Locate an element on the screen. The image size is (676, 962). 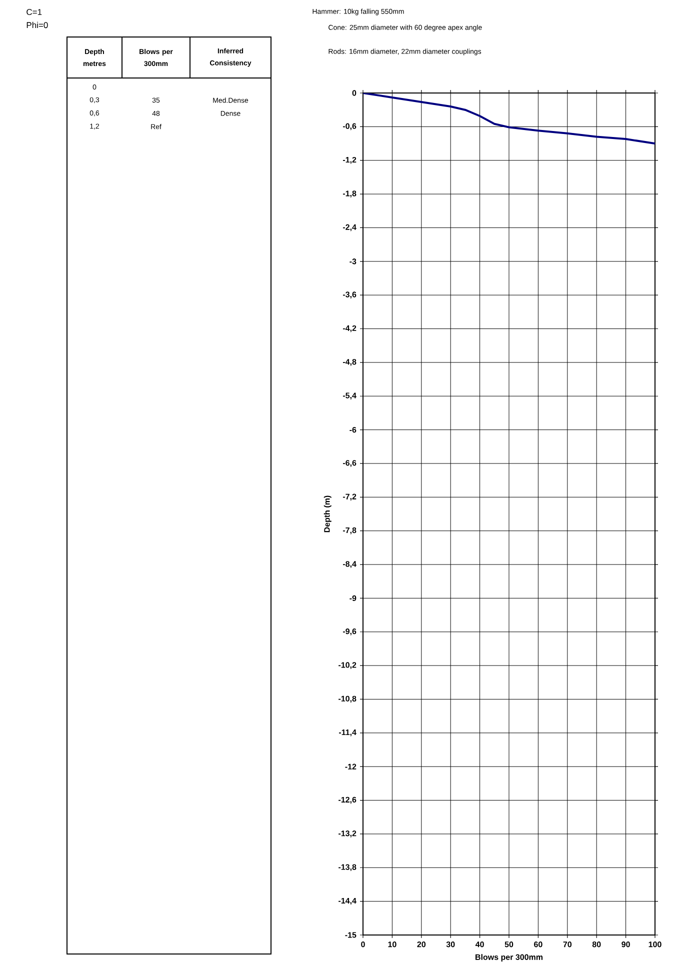
y-tick-label: -1,8 is located at coordinates (349, 194).